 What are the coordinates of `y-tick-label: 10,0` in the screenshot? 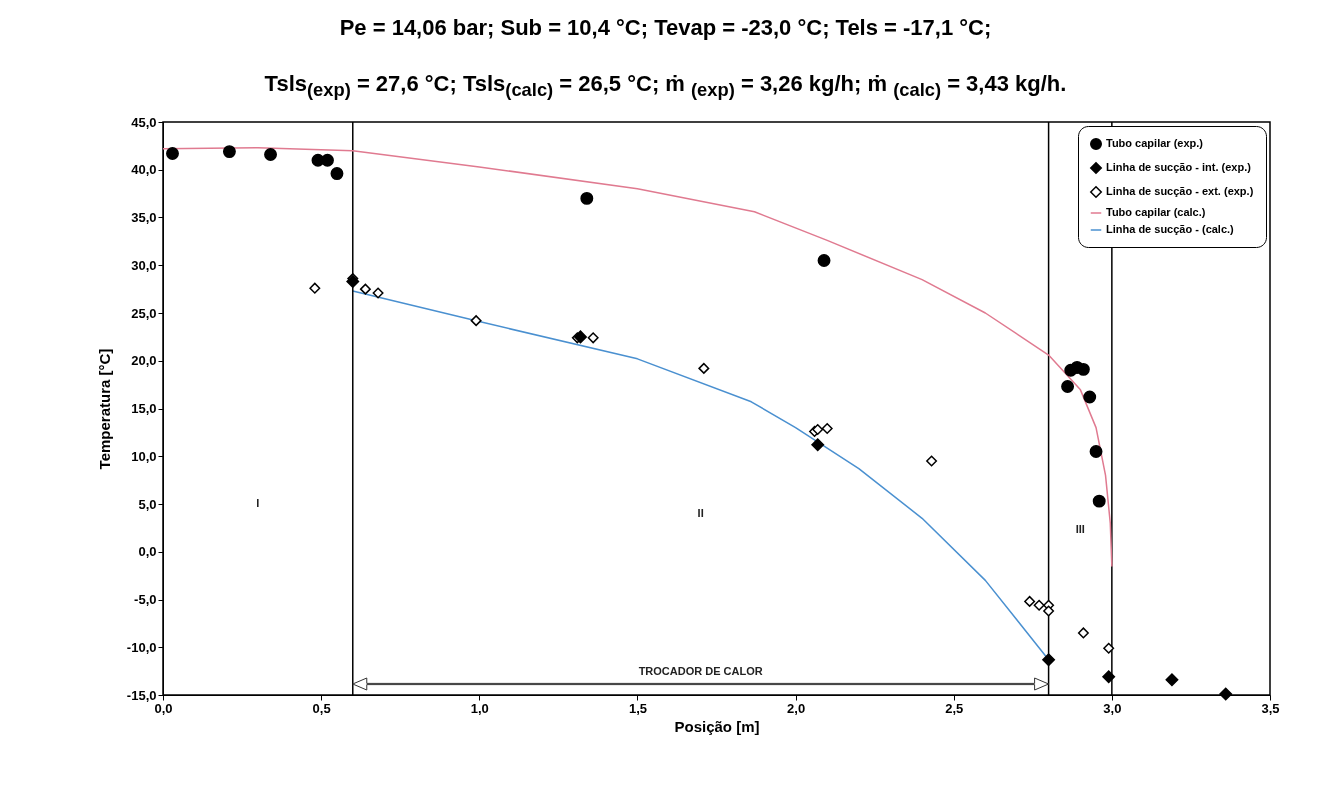 It's located at (144, 456).